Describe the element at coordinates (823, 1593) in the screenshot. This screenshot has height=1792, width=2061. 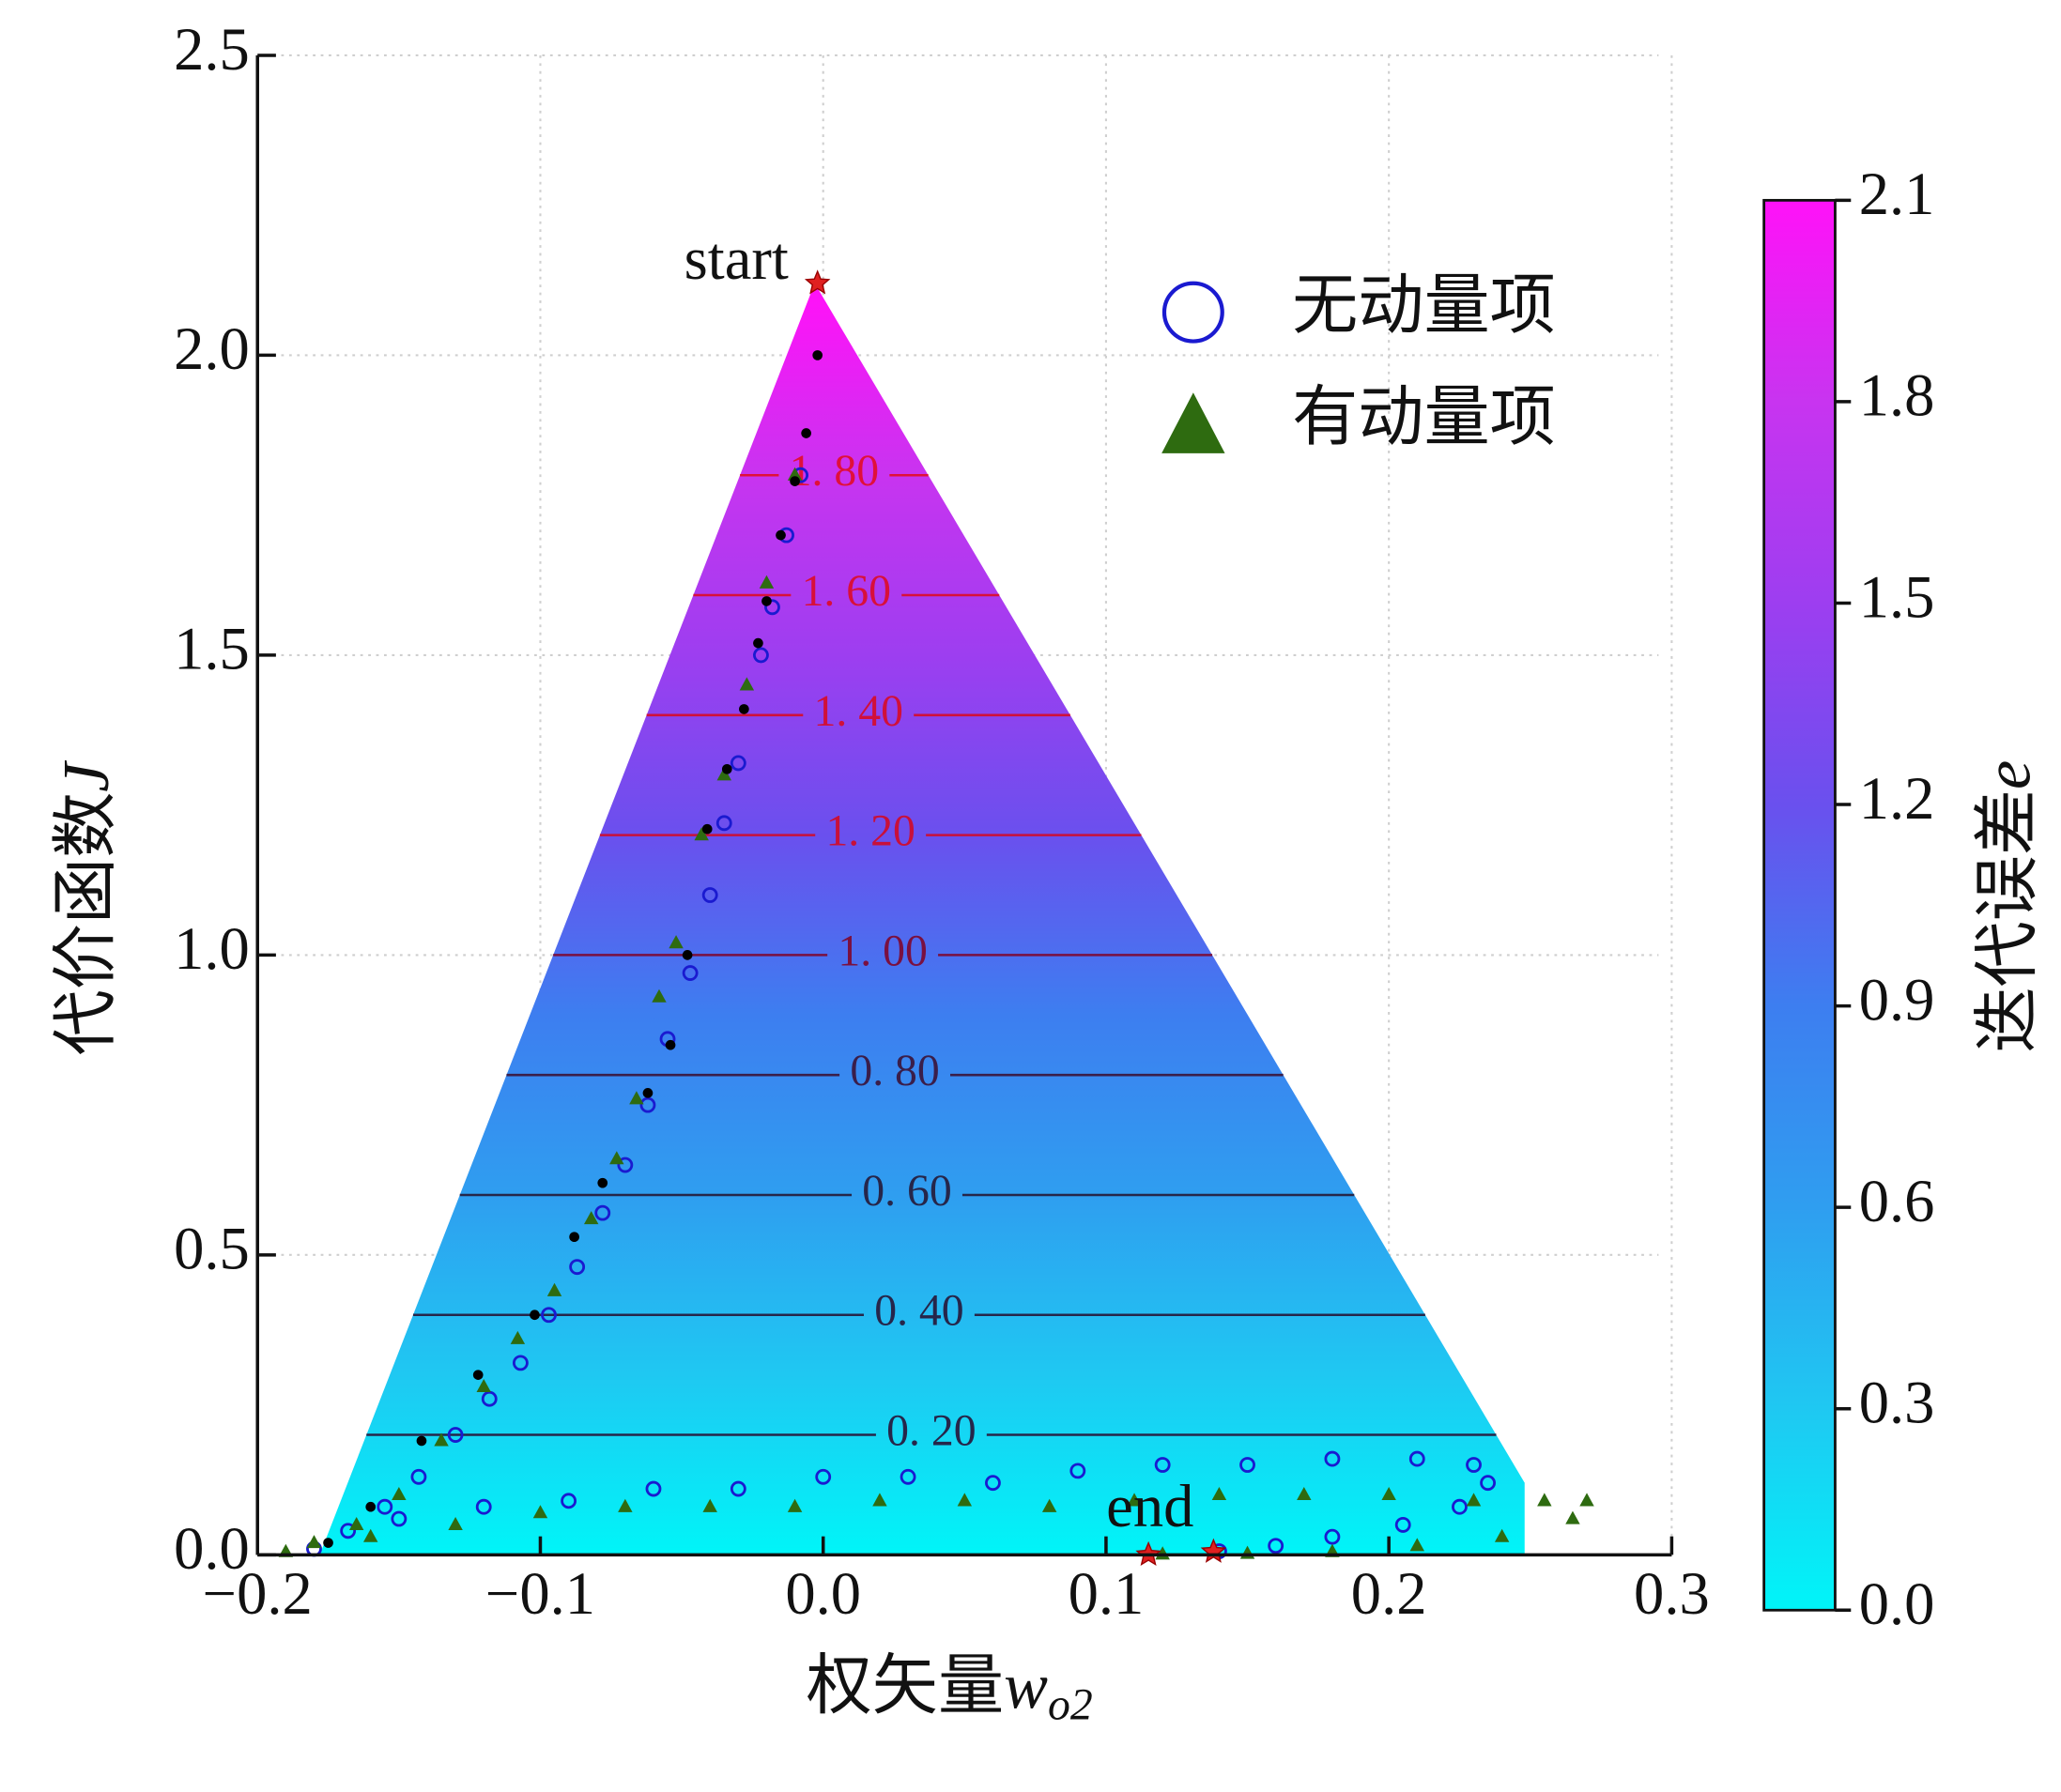
I see `x-tick-label: 0.0` at that location.